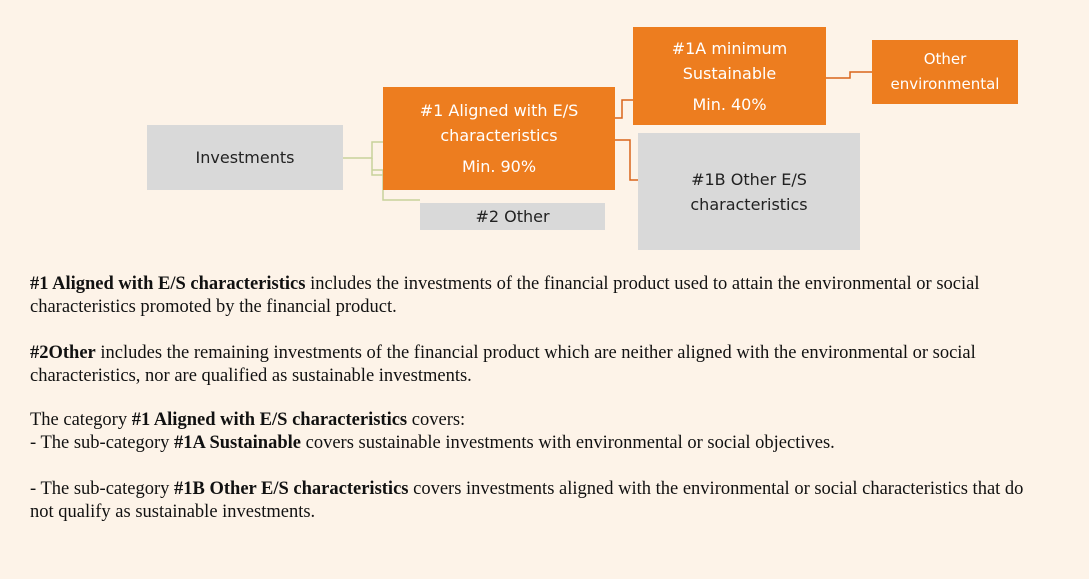 This screenshot has width=1089, height=579. I want to click on node-label: environmental, so click(945, 84).